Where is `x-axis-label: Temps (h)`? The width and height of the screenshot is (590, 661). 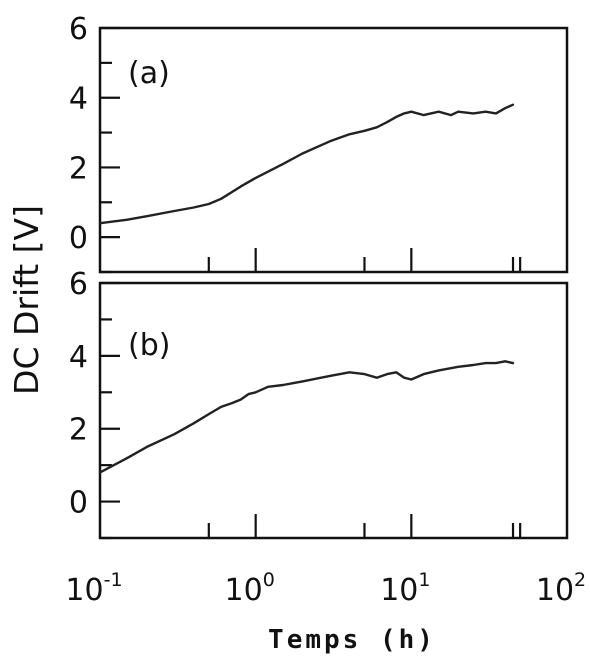 x-axis-label: Temps (h) is located at coordinates (352, 640).